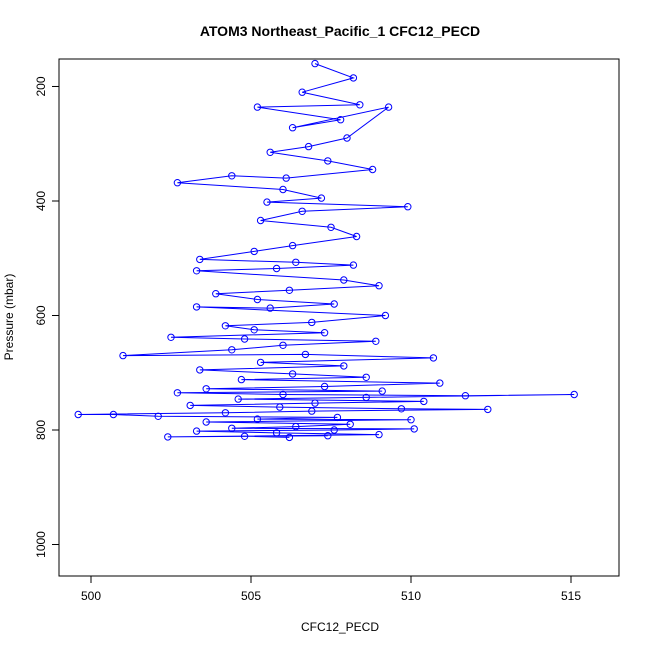 The width and height of the screenshot is (650, 650). I want to click on x-tick-label: 515, so click(571, 596).